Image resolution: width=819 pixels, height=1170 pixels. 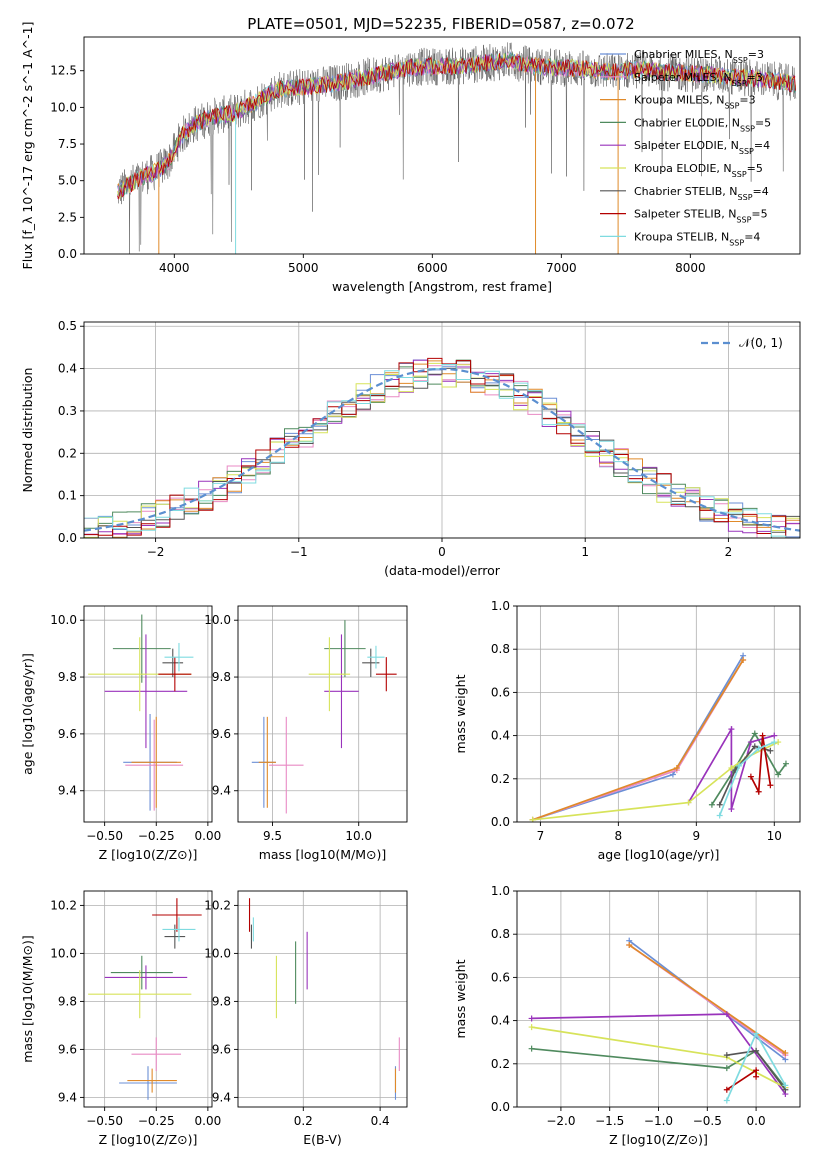 What do you see at coordinates (585, 552) in the screenshot?
I see `x-tick-label: 1` at bounding box center [585, 552].